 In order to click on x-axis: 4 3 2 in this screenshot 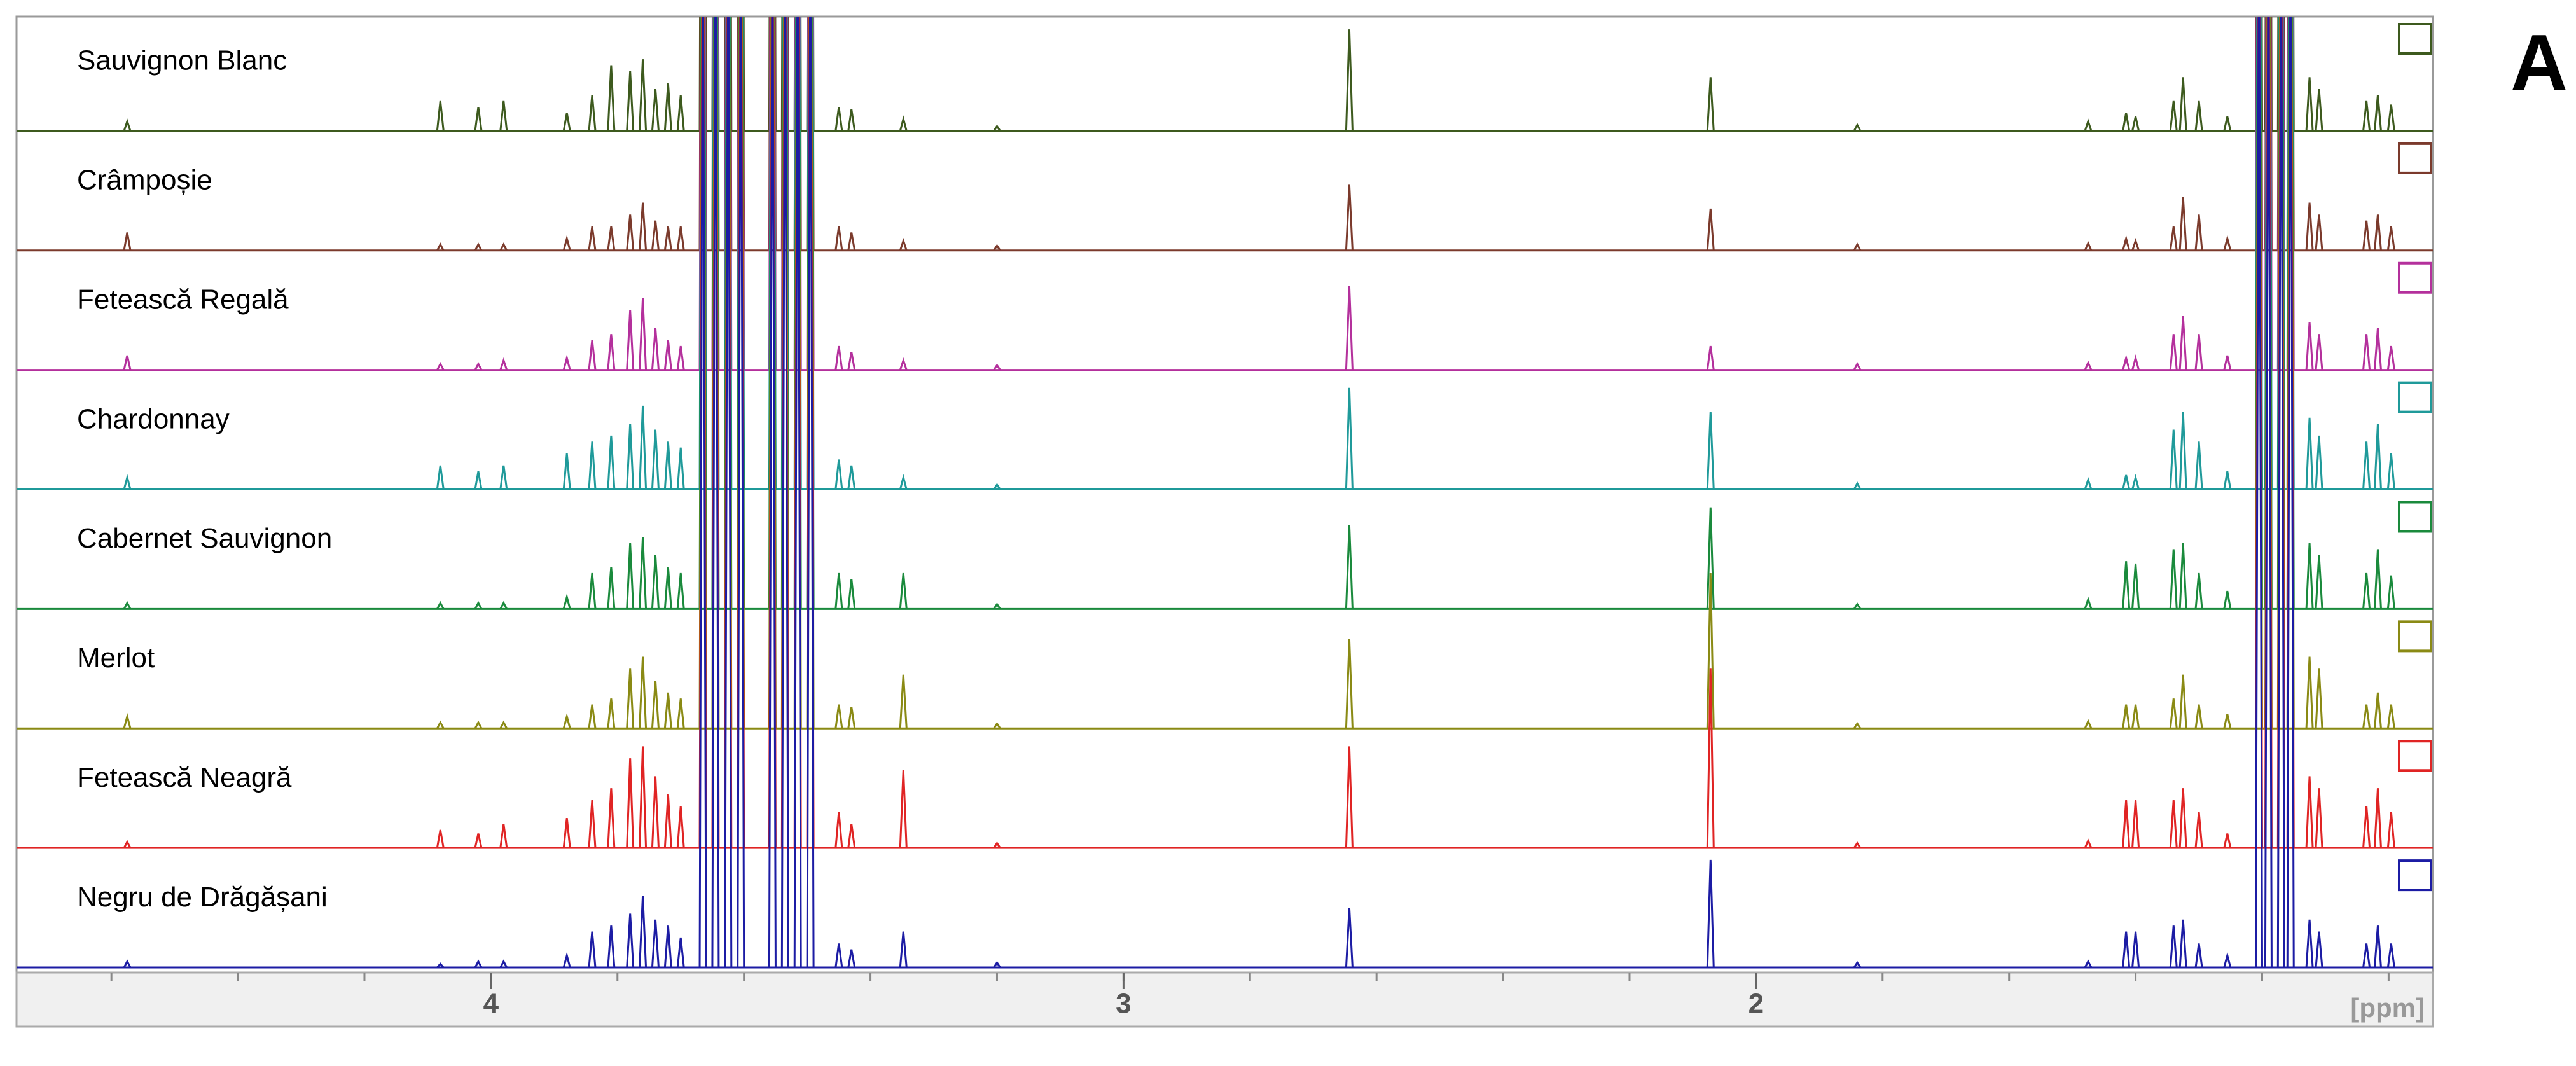, I will do `click(1250, 996)`.